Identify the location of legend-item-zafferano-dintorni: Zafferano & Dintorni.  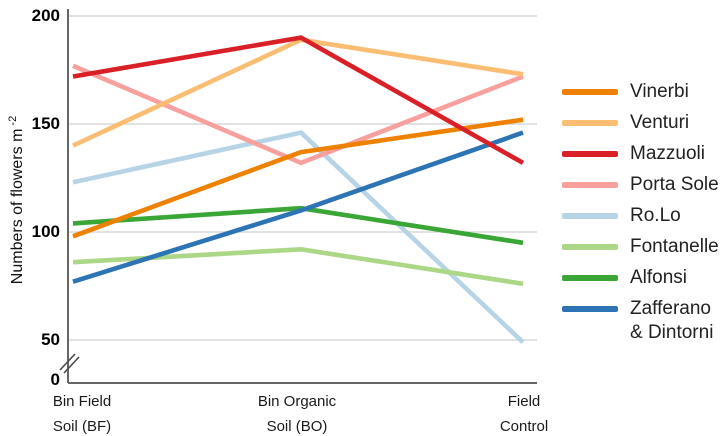
(640, 321).